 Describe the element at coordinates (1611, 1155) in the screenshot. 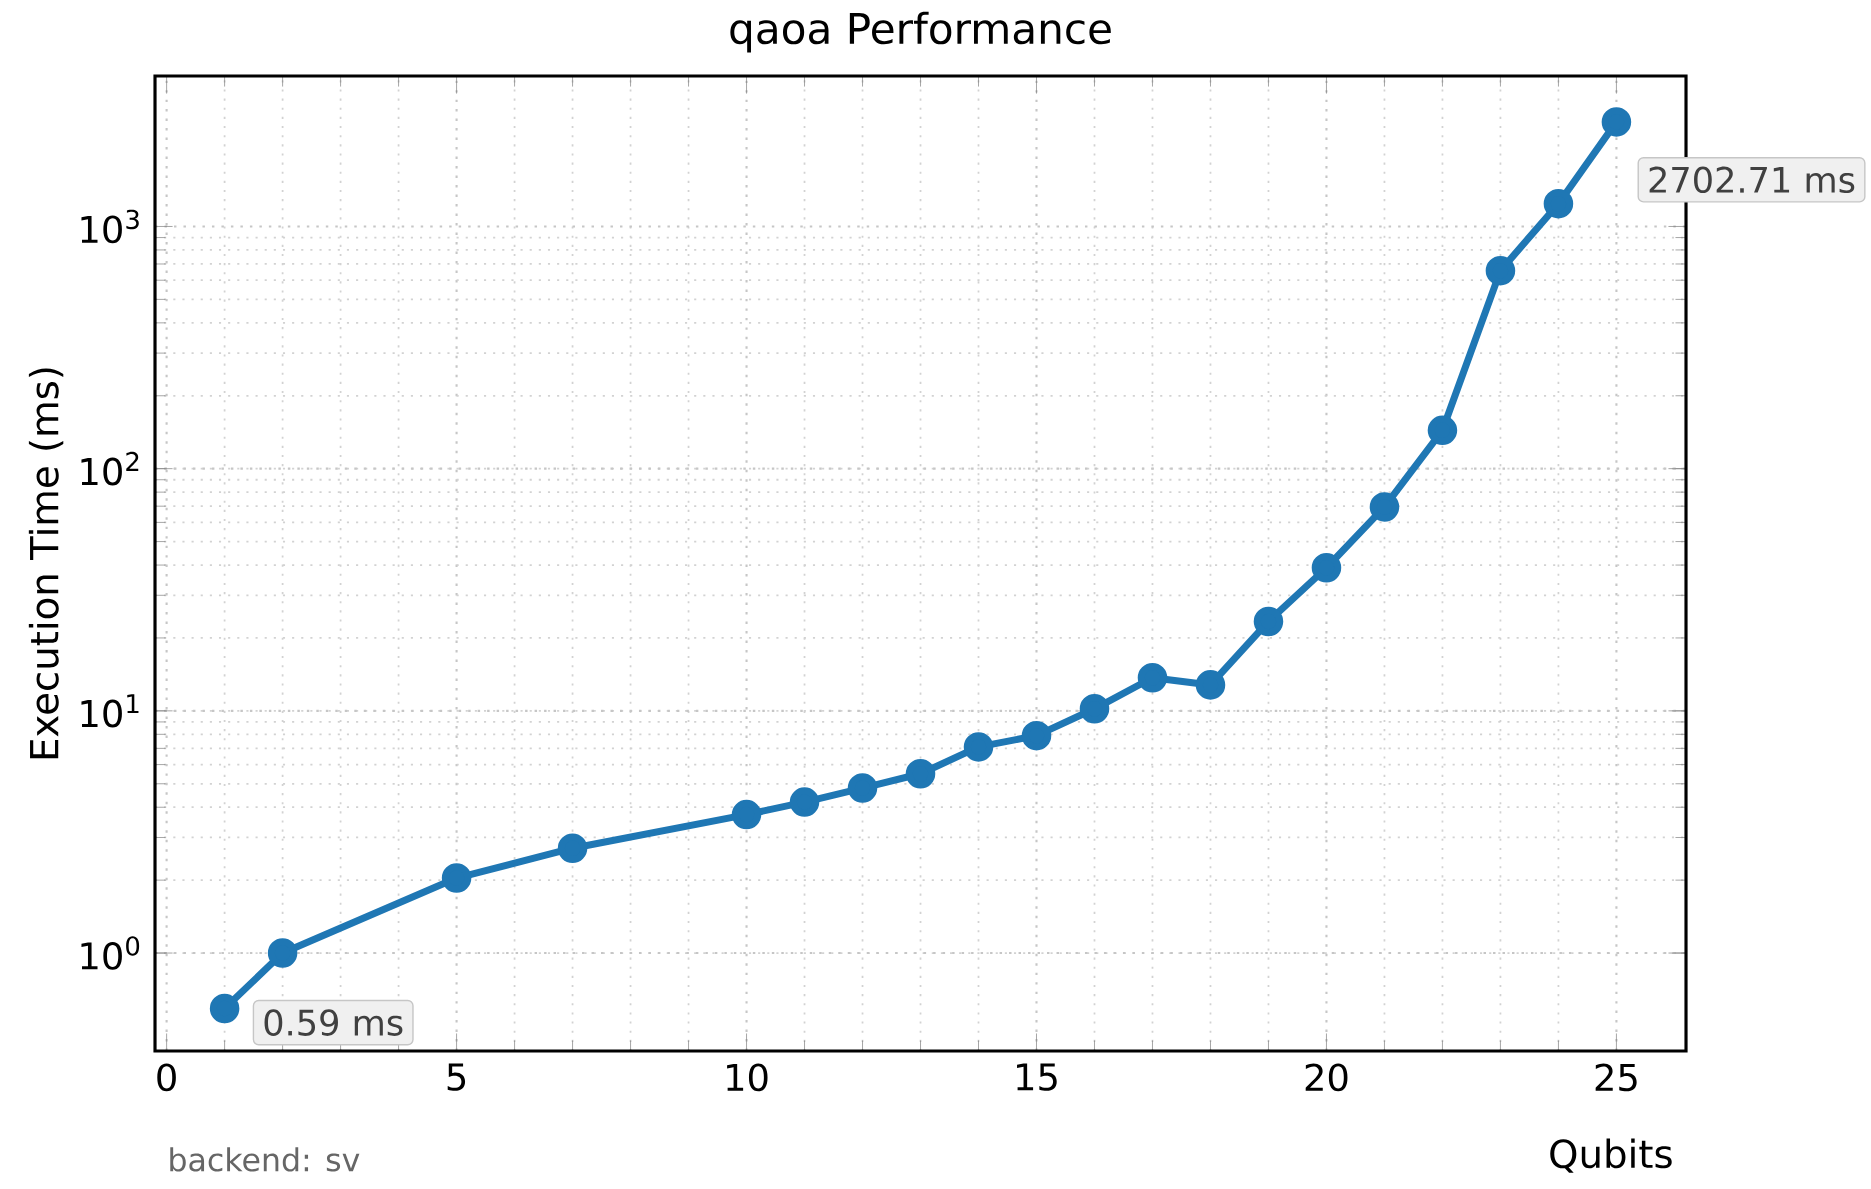

I see `x-axis-title: Qubits` at that location.